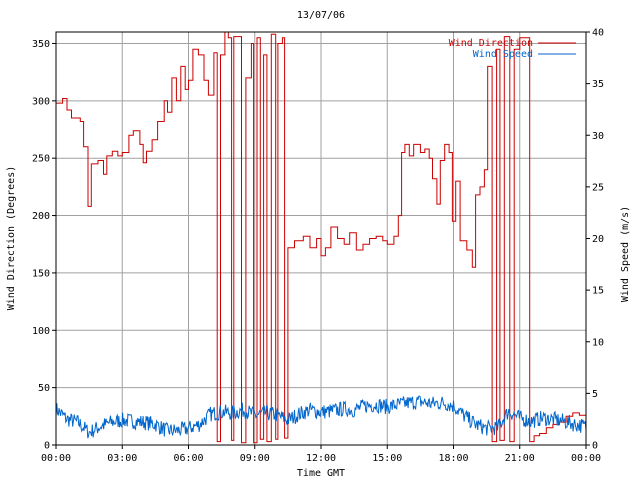 Image resolution: width=640 pixels, height=480 pixels. What do you see at coordinates (453, 458) in the screenshot?
I see `x-tick-label: 18:00` at bounding box center [453, 458].